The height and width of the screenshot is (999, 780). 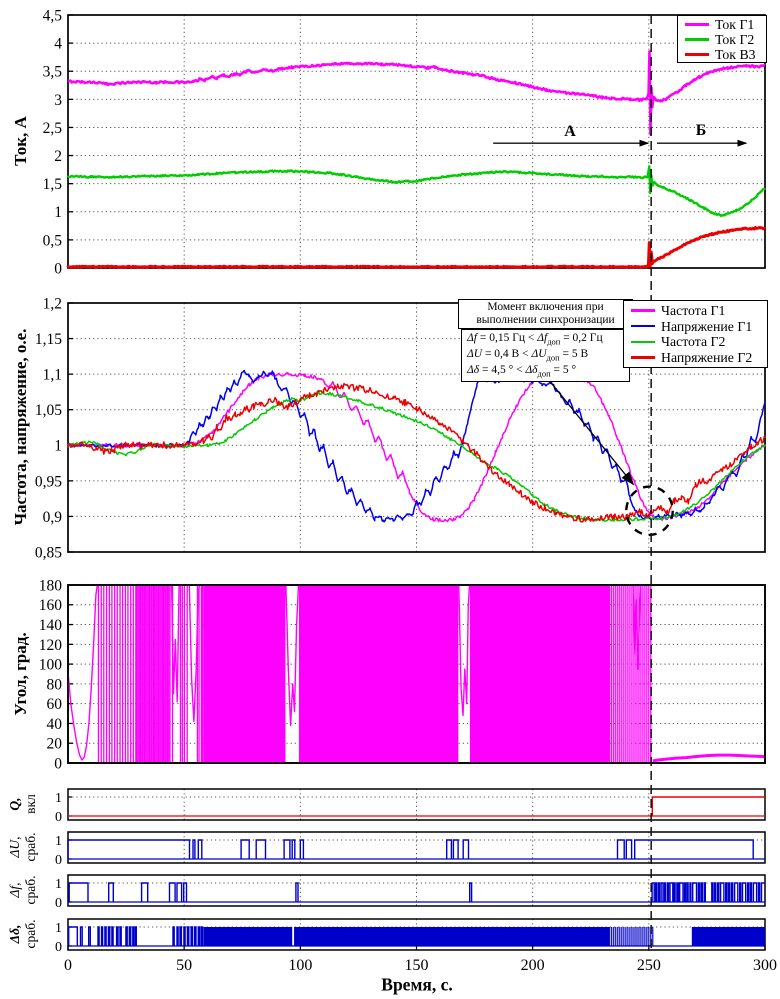 What do you see at coordinates (420, 959) in the screenshot?
I see `x-axis: 0 50 100 150 200 250 300` at bounding box center [420, 959].